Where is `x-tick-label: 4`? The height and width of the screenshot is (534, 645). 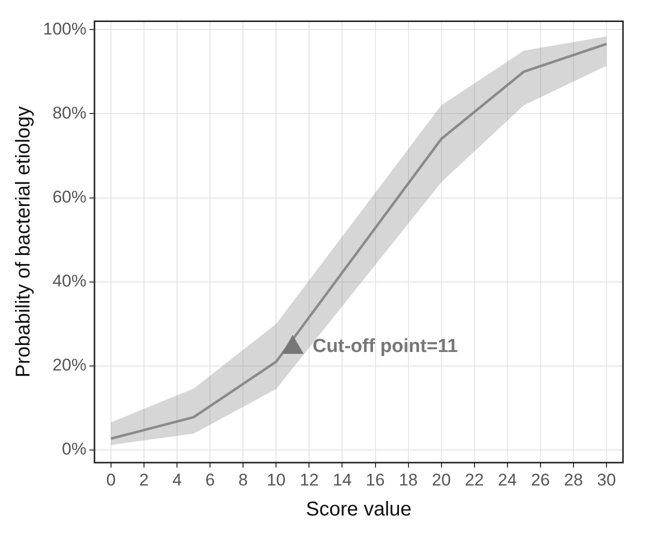
x-tick-label: 4 is located at coordinates (177, 480).